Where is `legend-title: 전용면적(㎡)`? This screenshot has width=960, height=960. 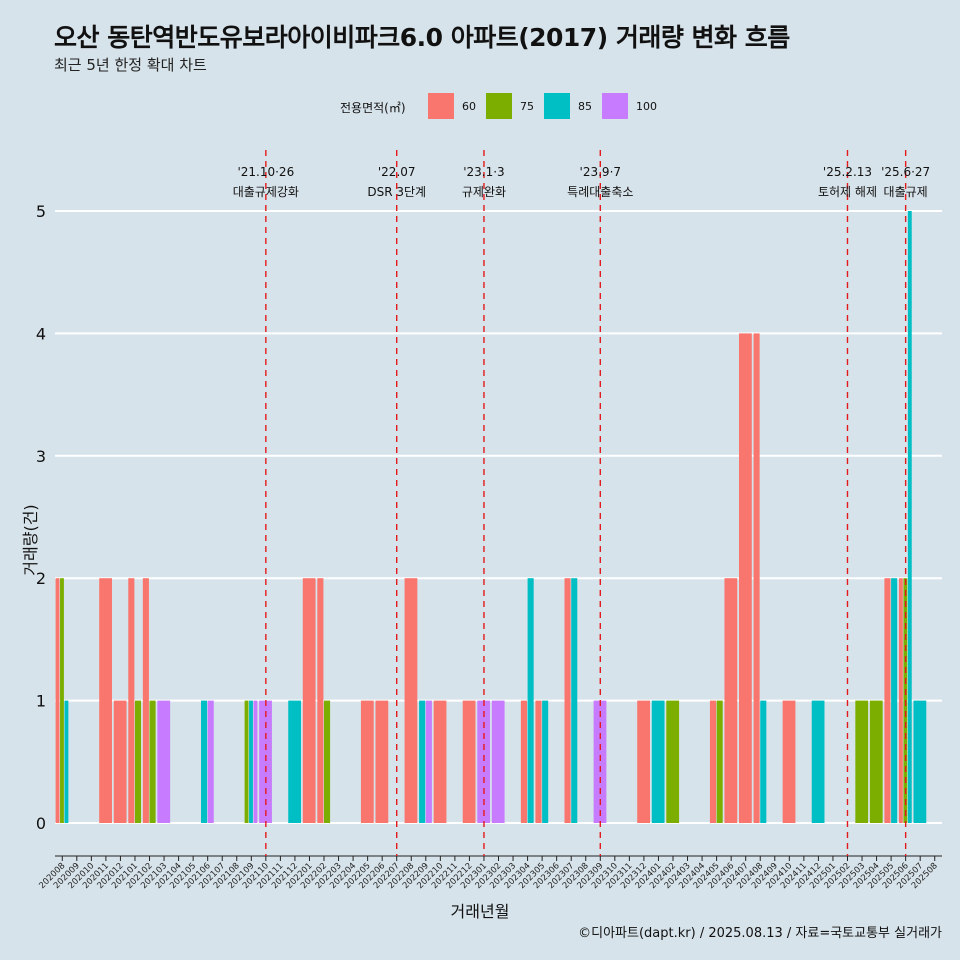 legend-title: 전용면적(㎡) is located at coordinates (373, 108).